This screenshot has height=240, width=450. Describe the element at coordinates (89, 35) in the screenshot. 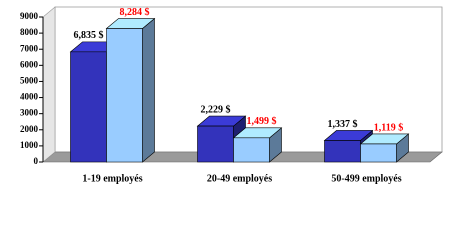

I see `value-label: 6,835 $` at that location.